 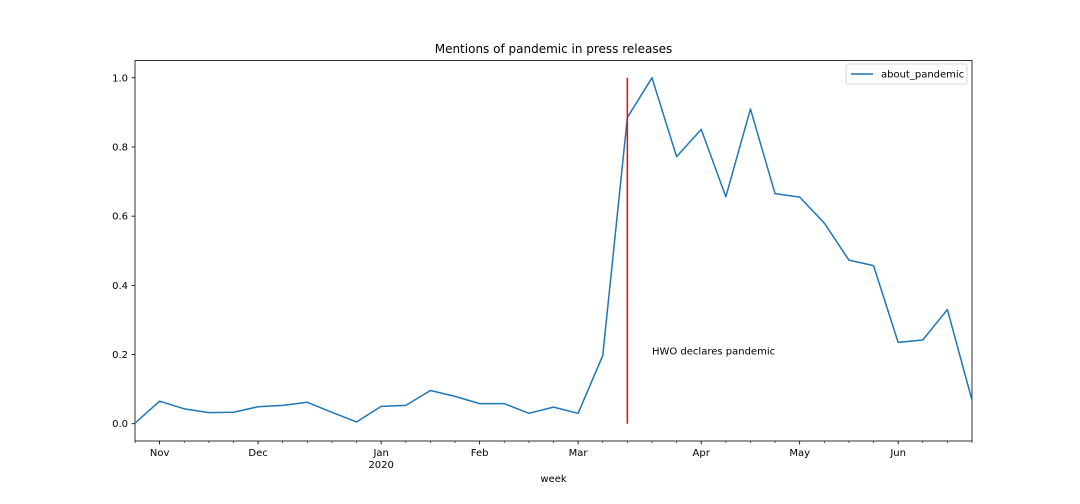 What do you see at coordinates (120, 355) in the screenshot?
I see `y-tick-label: 0.2` at bounding box center [120, 355].